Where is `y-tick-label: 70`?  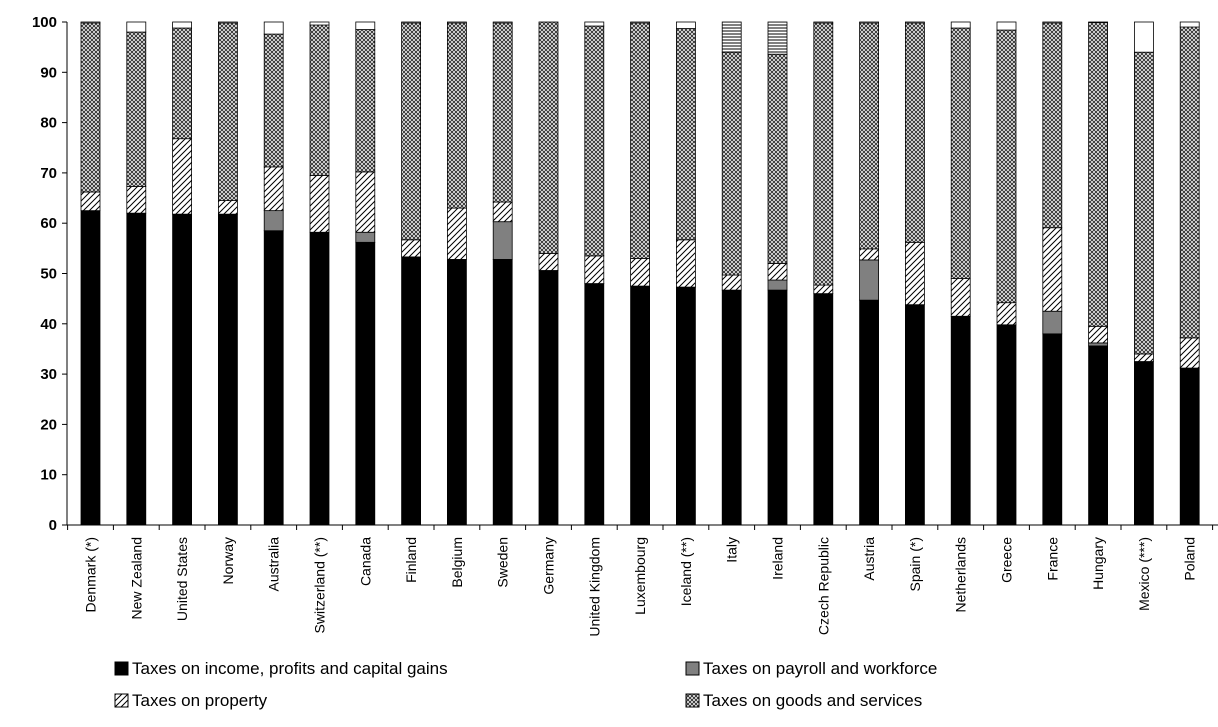
y-tick-label: 70 is located at coordinates (48, 173).